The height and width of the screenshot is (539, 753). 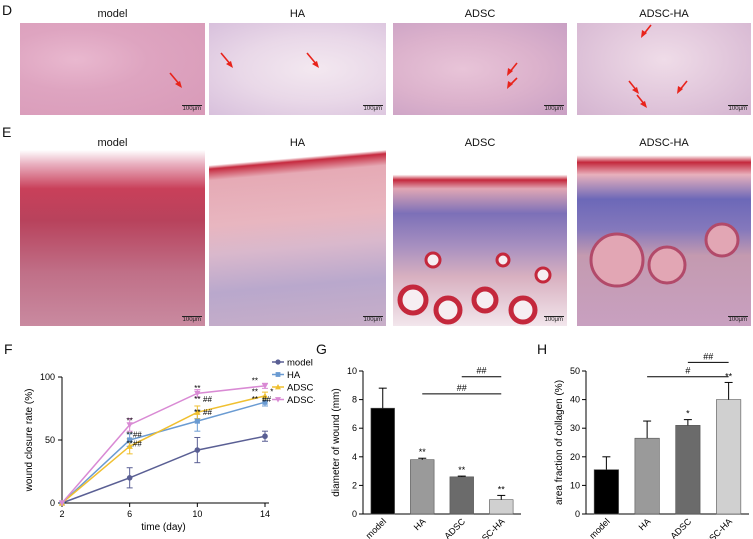 I want to click on legend-label: HA, so click(x=294, y=375).